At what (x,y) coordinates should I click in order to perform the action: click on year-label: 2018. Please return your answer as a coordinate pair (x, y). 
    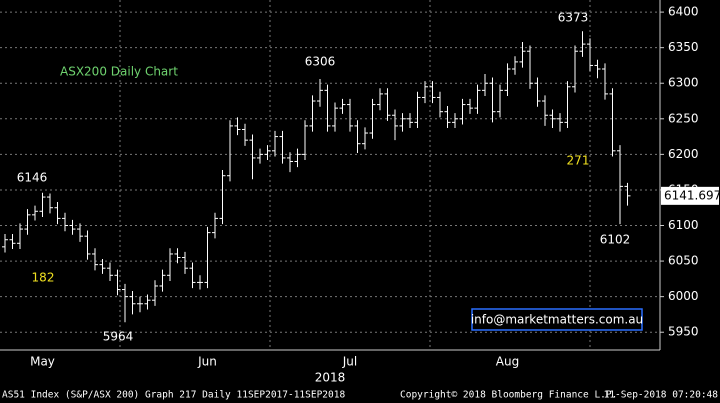
    Looking at the image, I should click on (330, 378).